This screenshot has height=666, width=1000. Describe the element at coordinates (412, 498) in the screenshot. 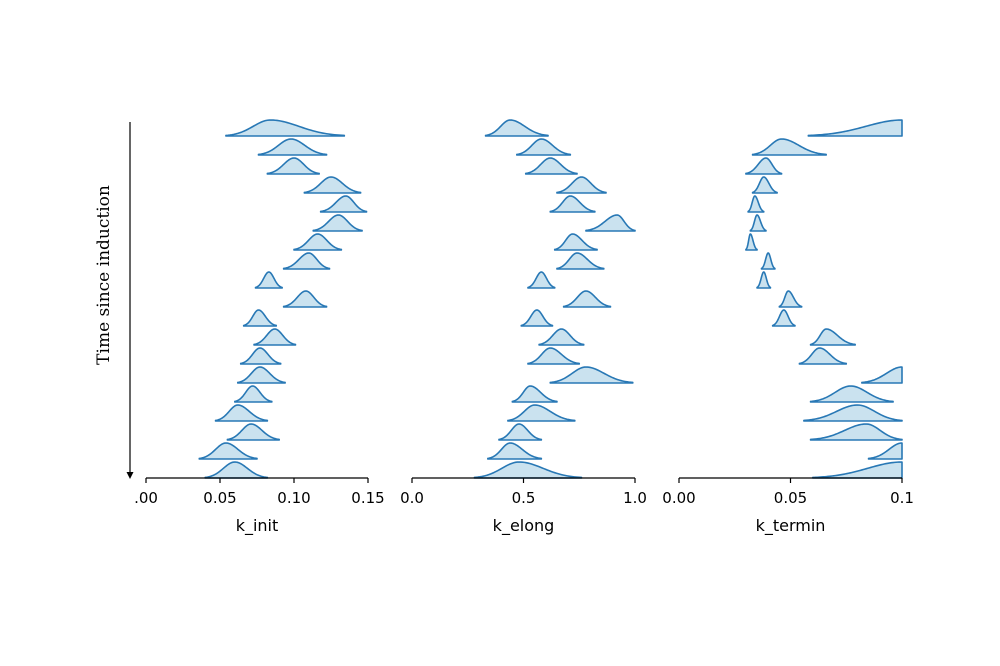

I see `x-tick-label-k_elong-0: 0.0` at that location.